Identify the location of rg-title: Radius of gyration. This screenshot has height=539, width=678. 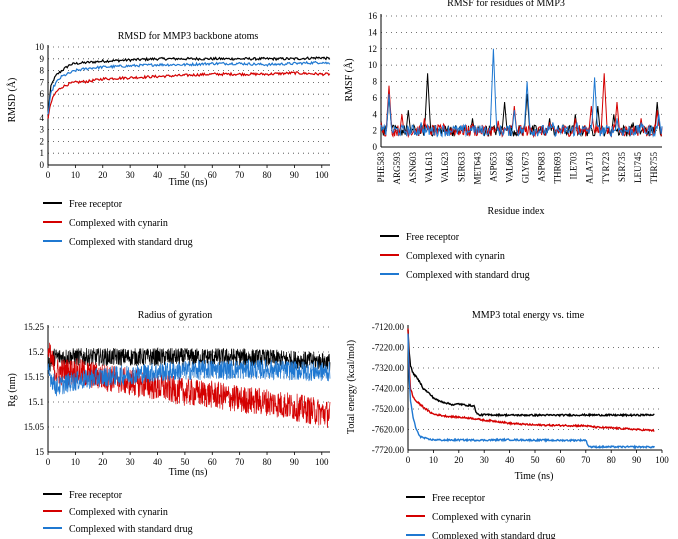
(175, 315).